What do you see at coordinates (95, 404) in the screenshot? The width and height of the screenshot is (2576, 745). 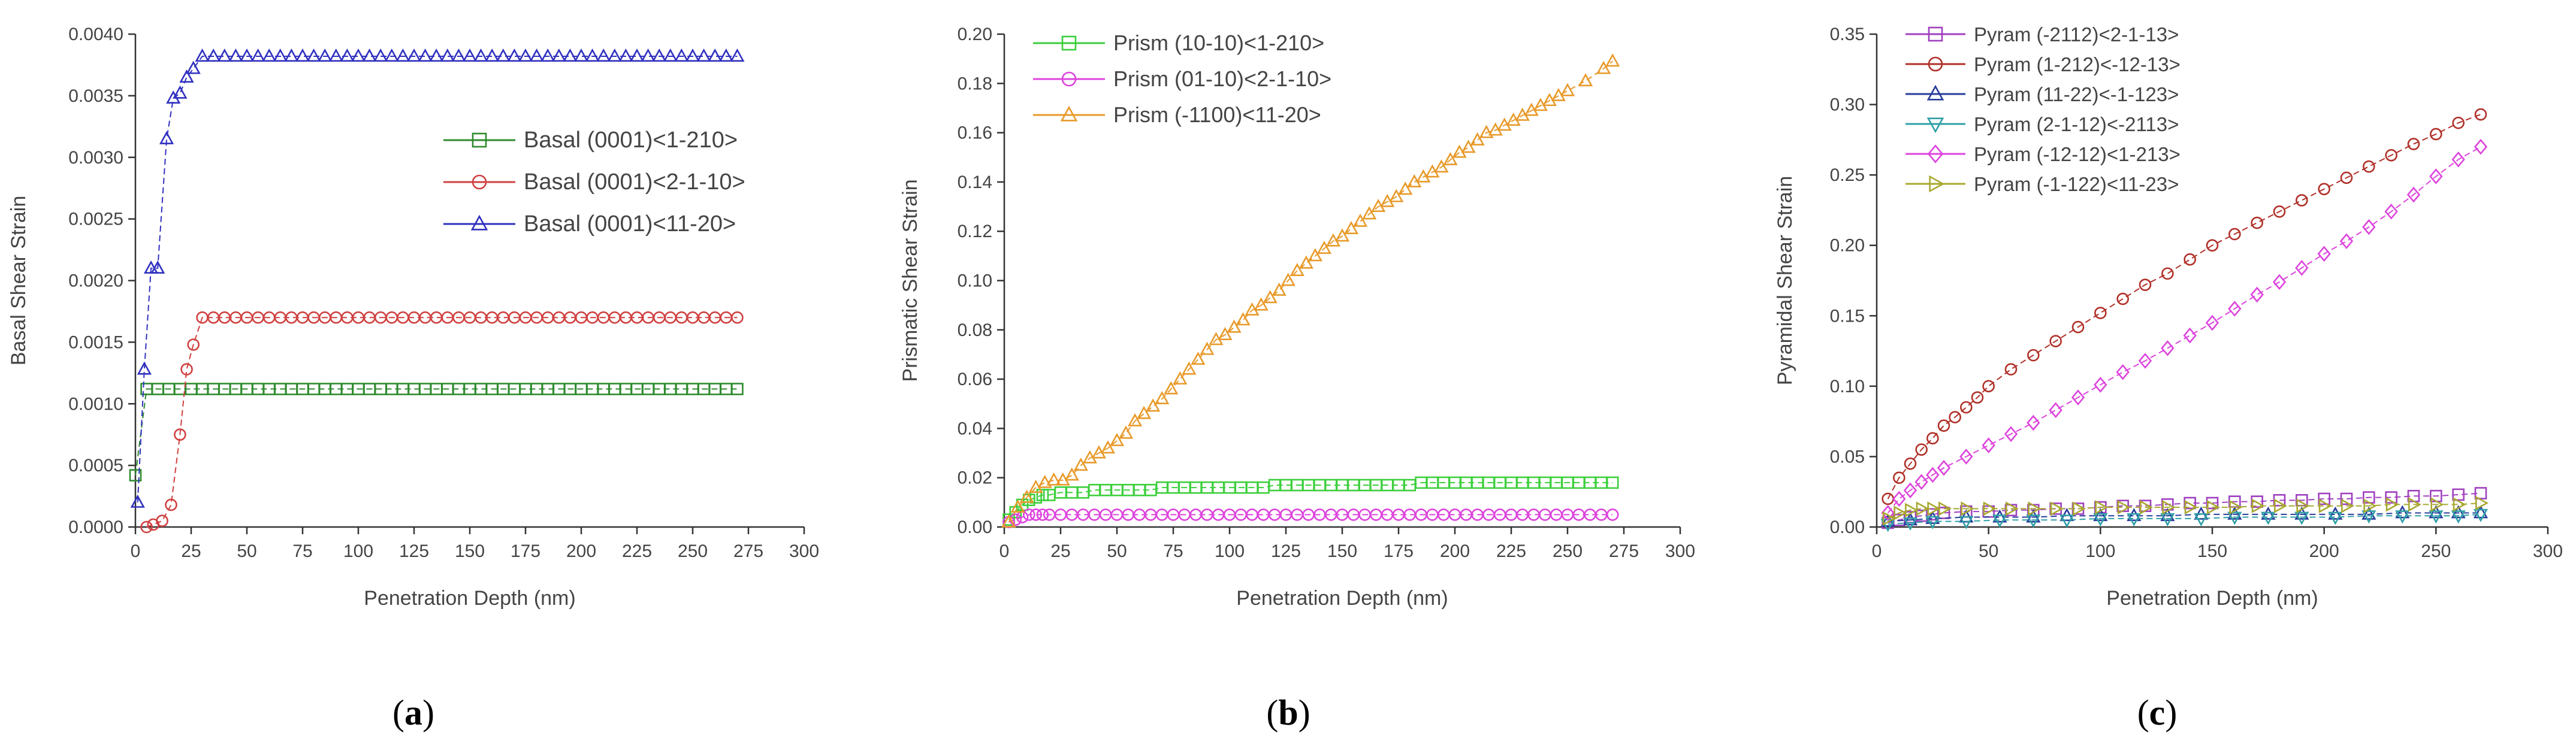 I see `y-tick-label: 0.0010` at bounding box center [95, 404].